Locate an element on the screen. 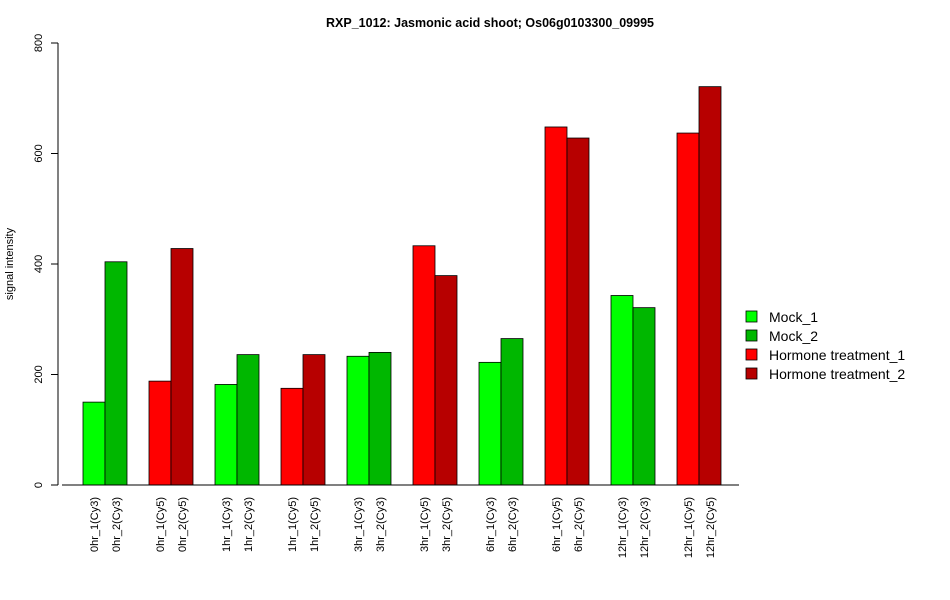 This screenshot has height=600, width=950. x-tick-label: 12hr_2(Cy5) is located at coordinates (711, 527).